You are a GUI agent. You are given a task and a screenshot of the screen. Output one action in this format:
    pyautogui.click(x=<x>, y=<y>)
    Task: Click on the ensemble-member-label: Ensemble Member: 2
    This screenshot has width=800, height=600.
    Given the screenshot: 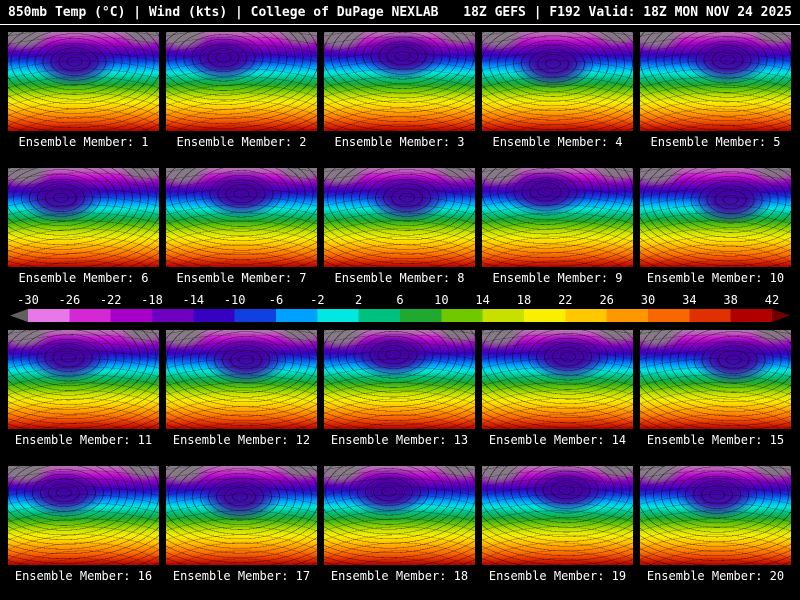 What is the action you would take?
    pyautogui.click(x=241, y=142)
    